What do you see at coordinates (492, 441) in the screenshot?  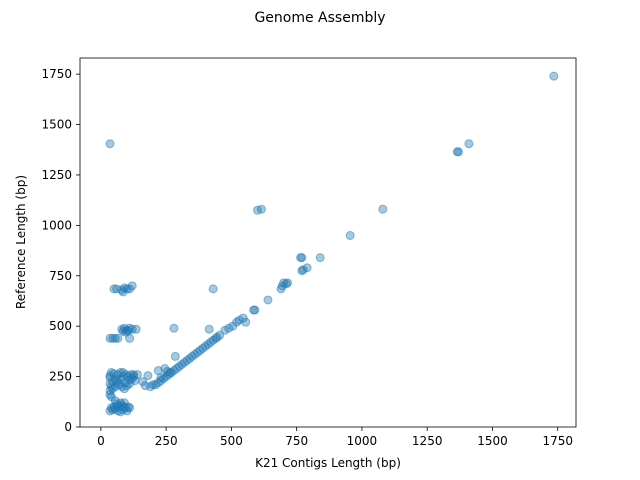 I see `x-tick-label: 1500` at bounding box center [492, 441].